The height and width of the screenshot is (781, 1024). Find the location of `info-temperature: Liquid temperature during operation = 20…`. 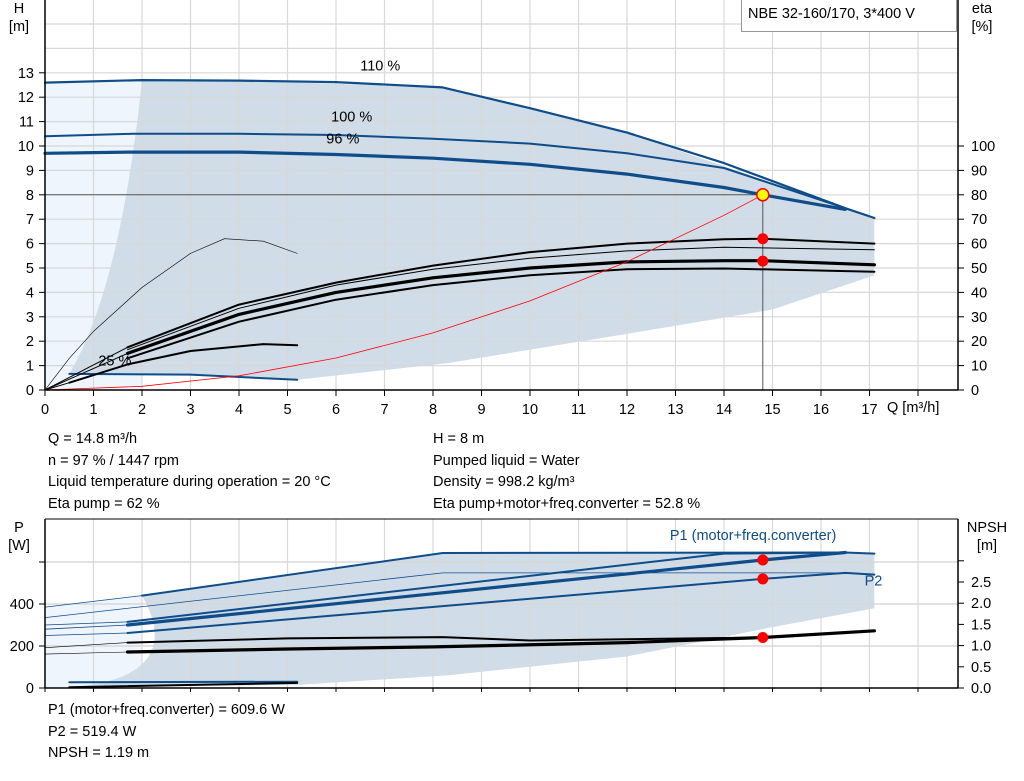

info-temperature: Liquid temperature during operation = 20… is located at coordinates (189, 482).